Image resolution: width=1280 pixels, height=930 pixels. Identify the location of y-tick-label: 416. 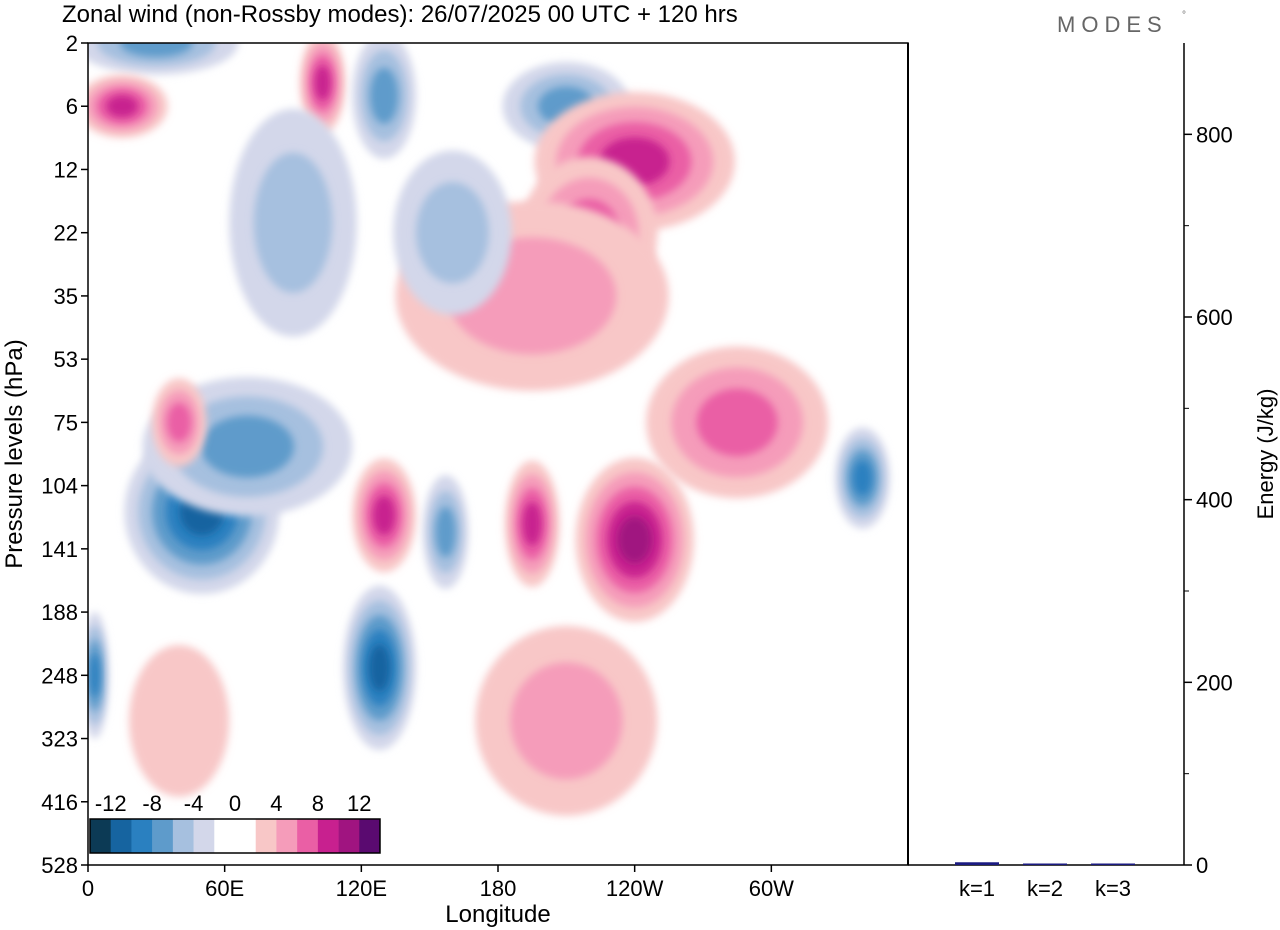
(59, 802).